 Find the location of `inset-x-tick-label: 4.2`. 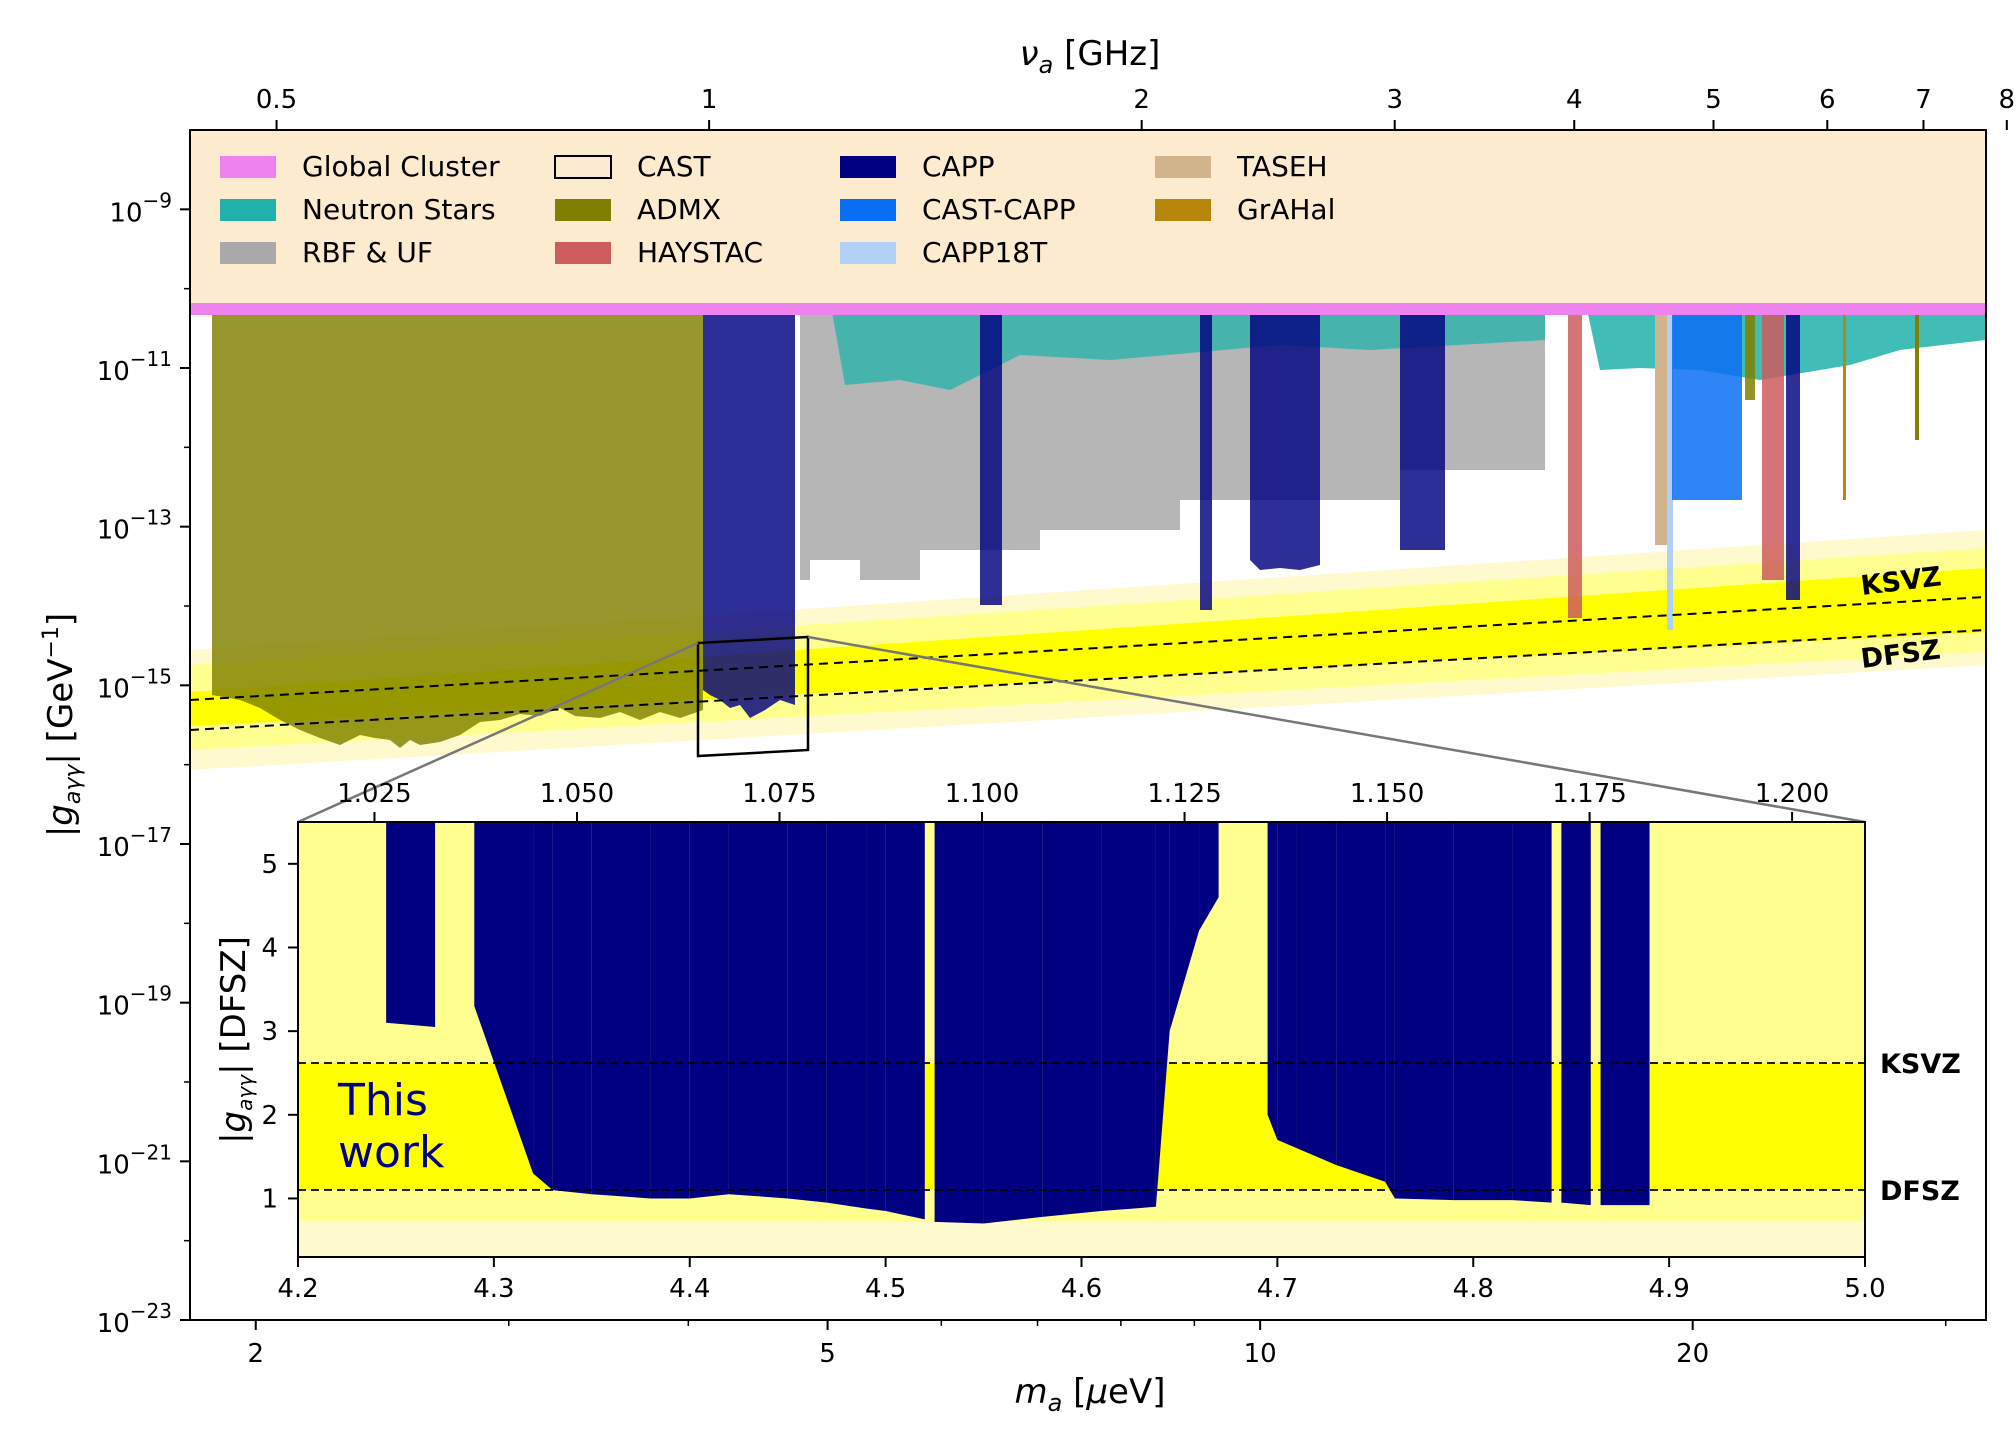

inset-x-tick-label: 4.2 is located at coordinates (297, 1289).